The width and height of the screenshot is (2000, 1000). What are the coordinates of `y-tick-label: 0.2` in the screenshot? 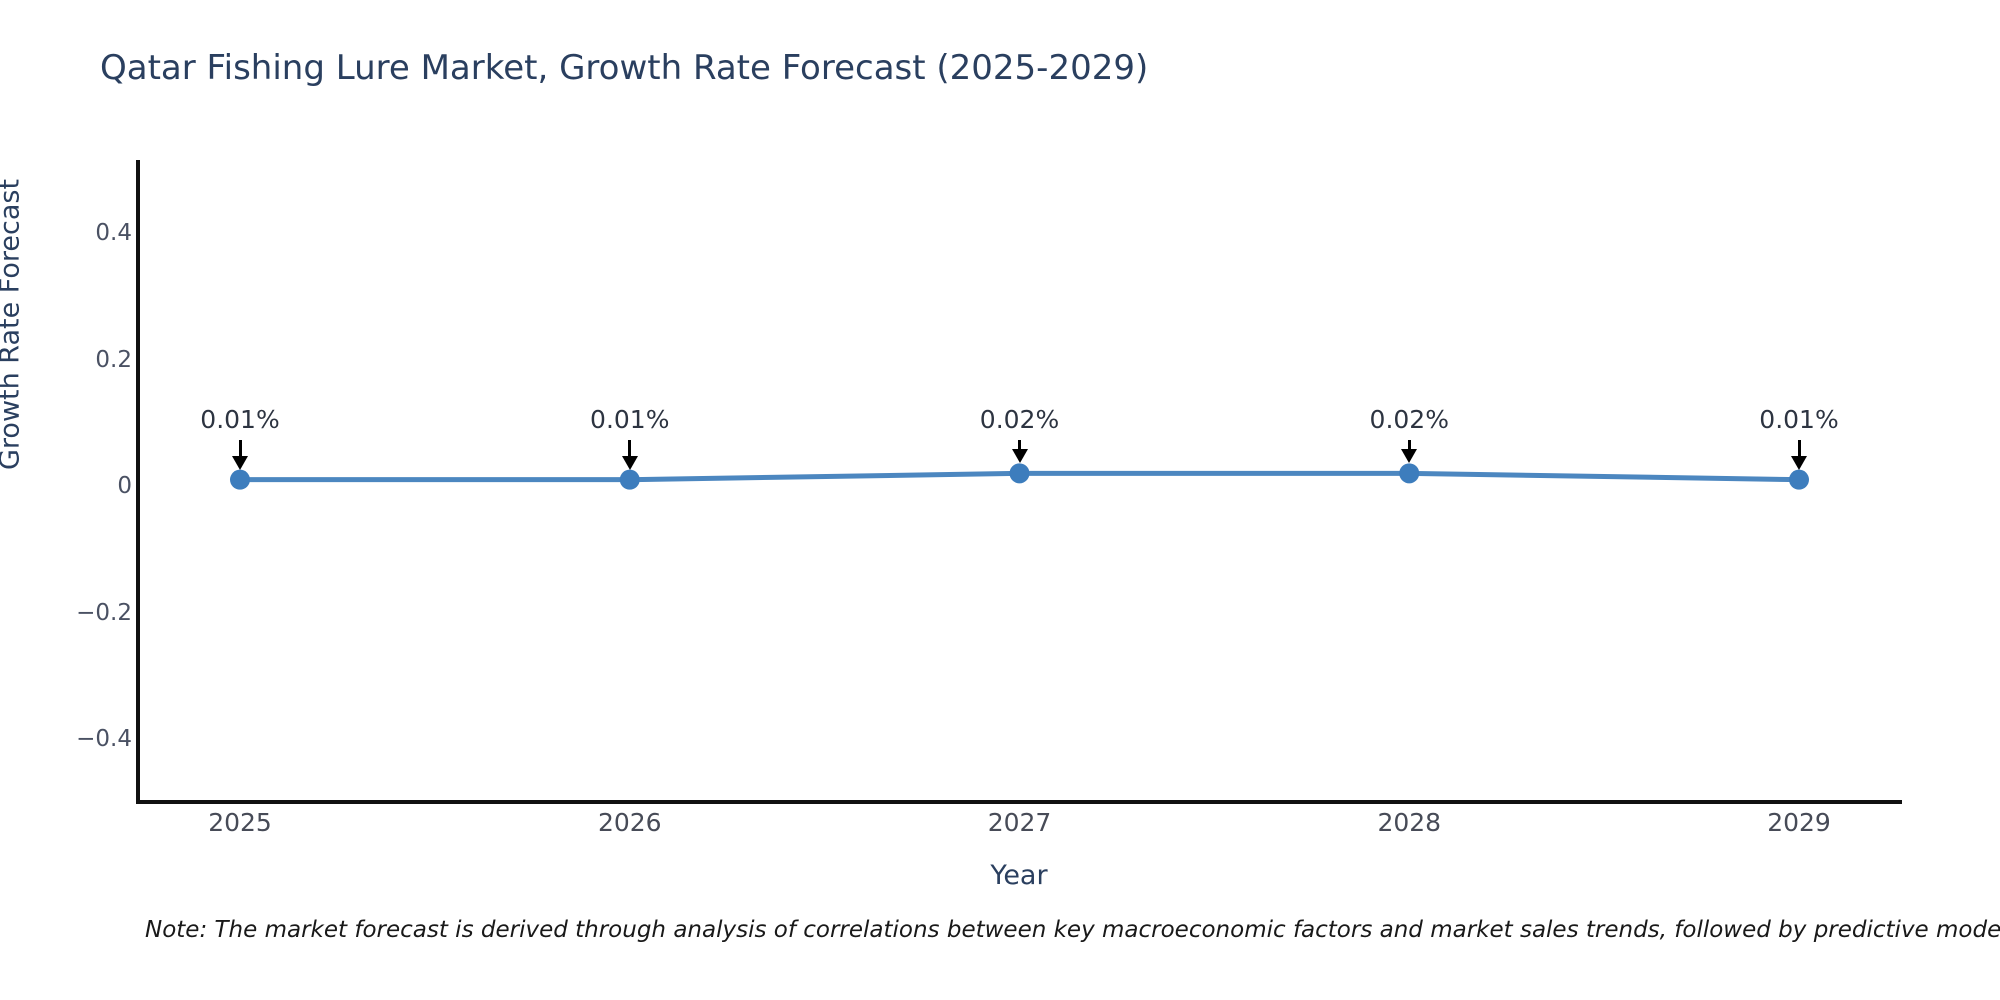 It's located at (113, 359).